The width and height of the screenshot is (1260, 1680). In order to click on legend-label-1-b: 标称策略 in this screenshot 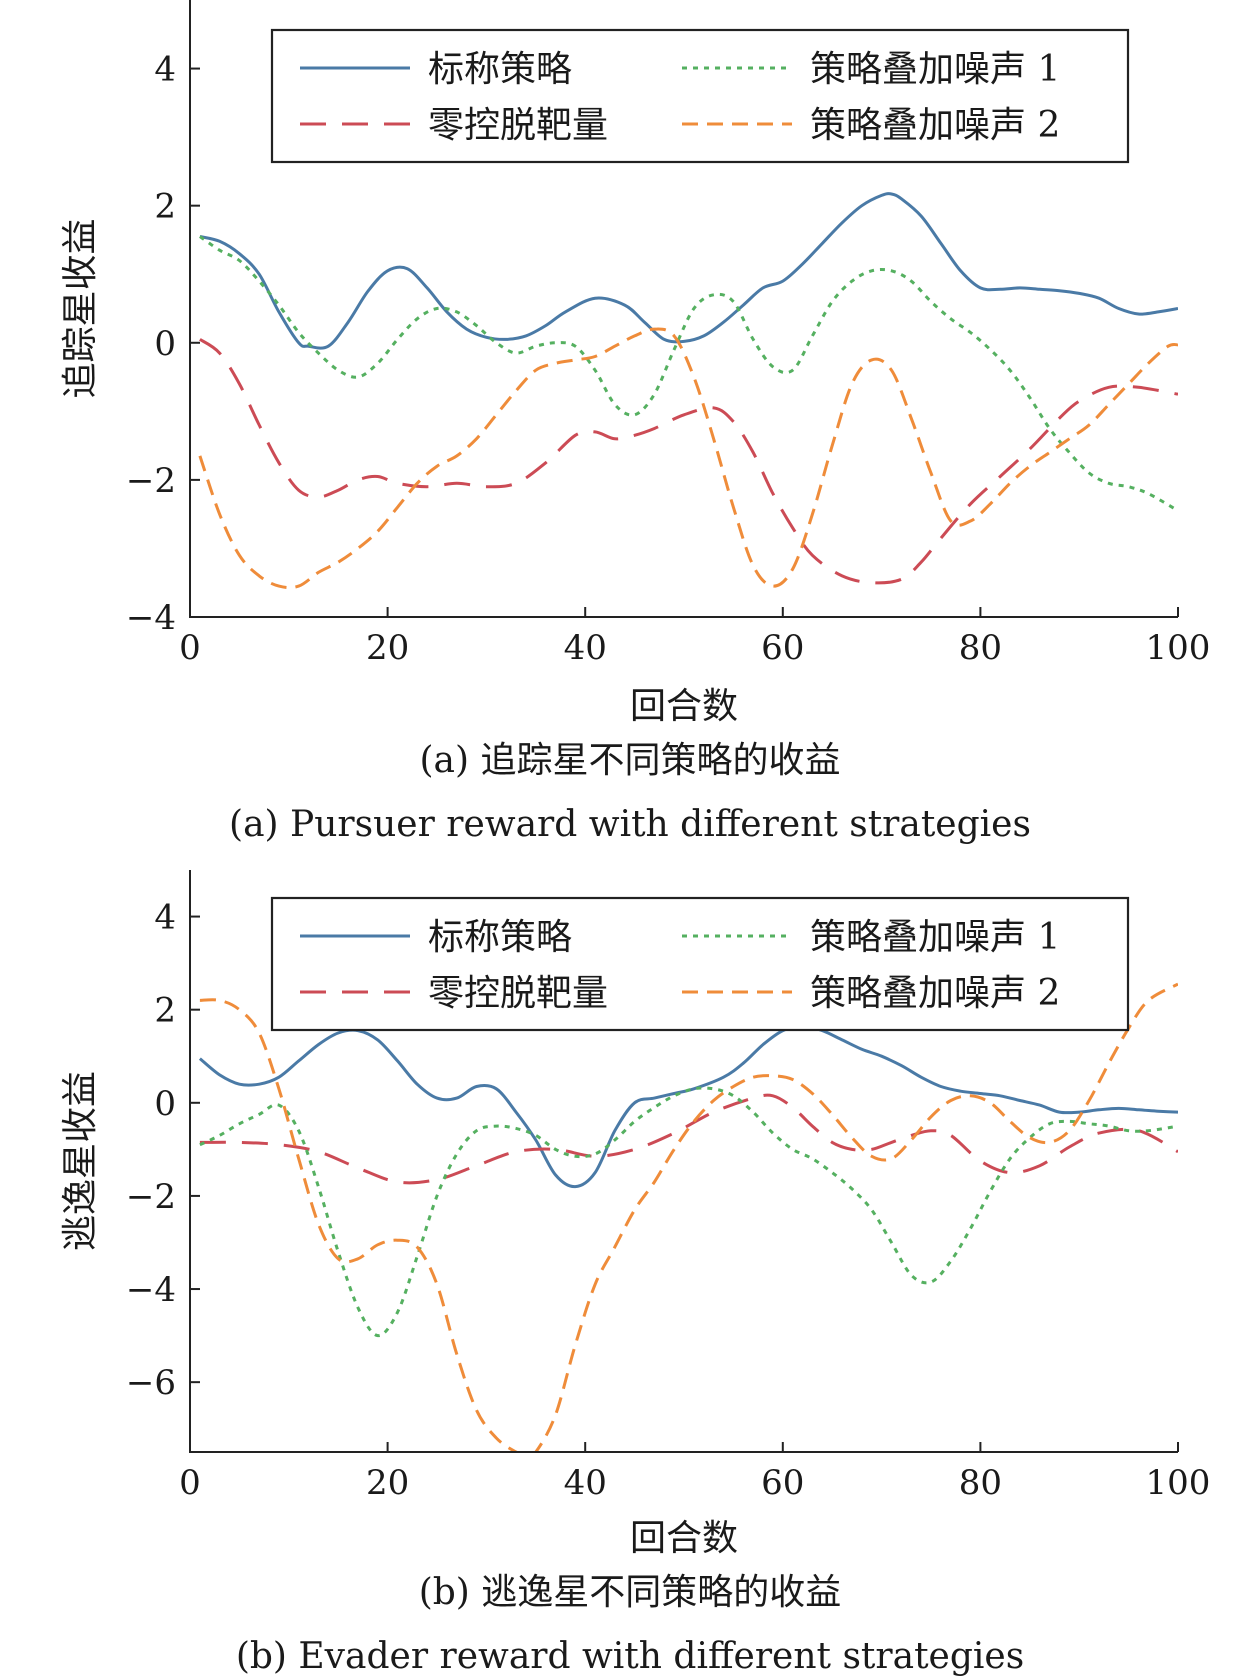, I will do `click(500, 937)`.